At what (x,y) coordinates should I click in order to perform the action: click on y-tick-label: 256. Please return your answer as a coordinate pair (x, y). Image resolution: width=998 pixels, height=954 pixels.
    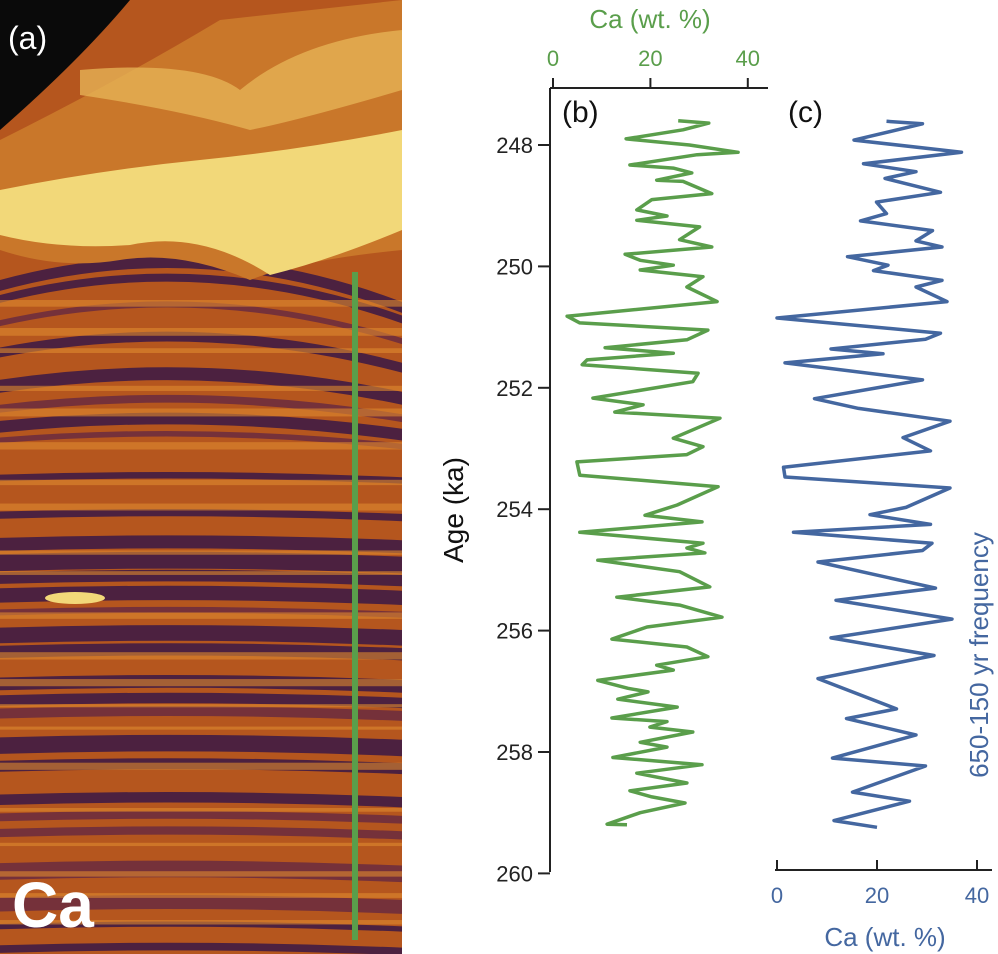
    Looking at the image, I should click on (514, 631).